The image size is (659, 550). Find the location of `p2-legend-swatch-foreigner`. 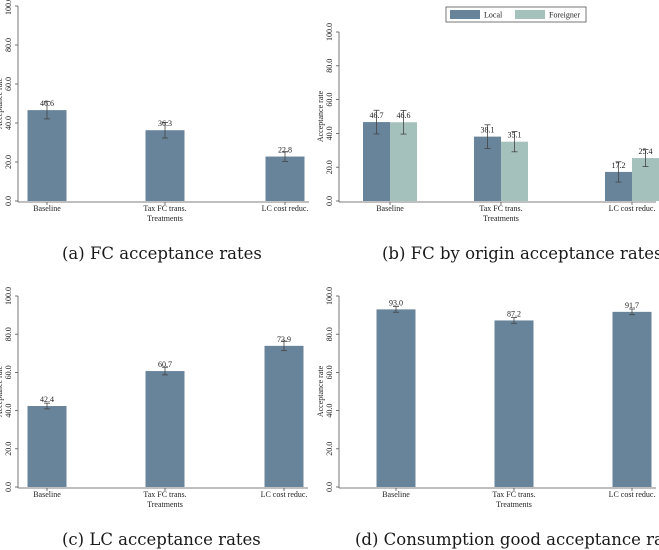

p2-legend-swatch-foreigner is located at coordinates (530, 14).